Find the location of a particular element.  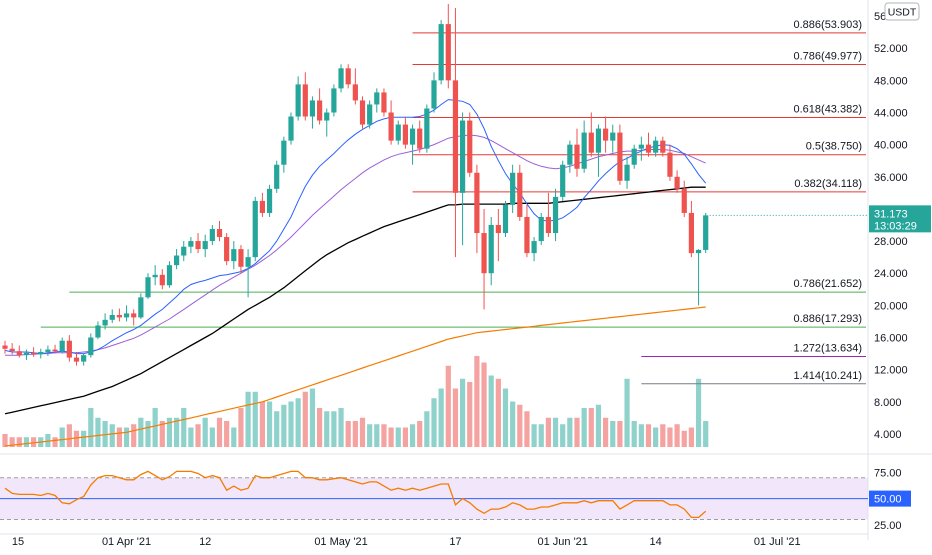

fib-level-label: 1.272(13.634) is located at coordinates (828, 349).